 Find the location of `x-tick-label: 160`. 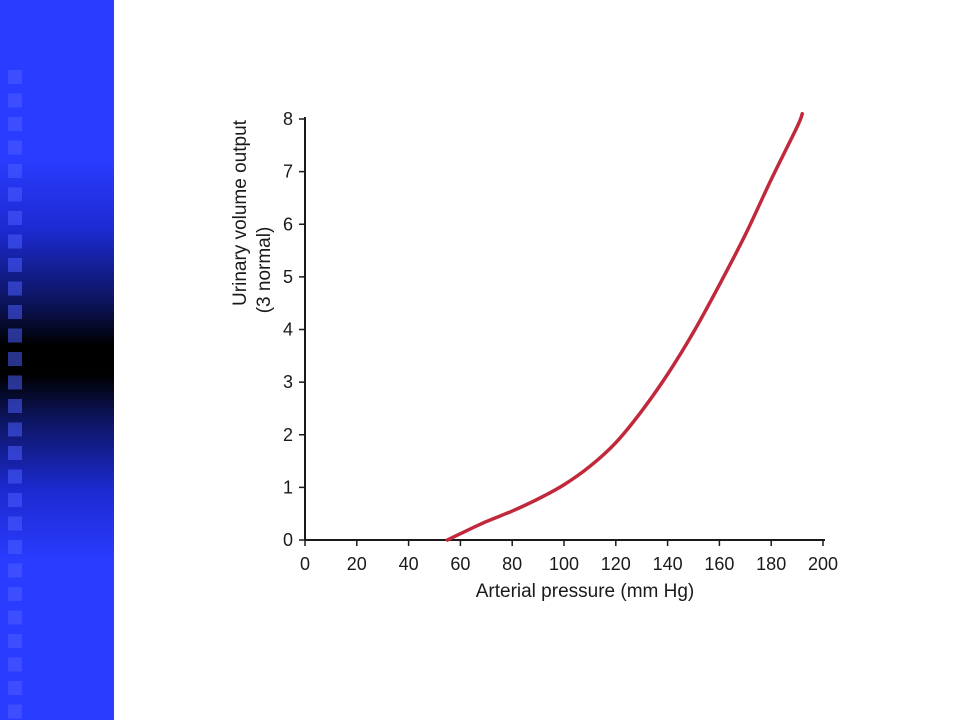

x-tick-label: 160 is located at coordinates (719, 564).